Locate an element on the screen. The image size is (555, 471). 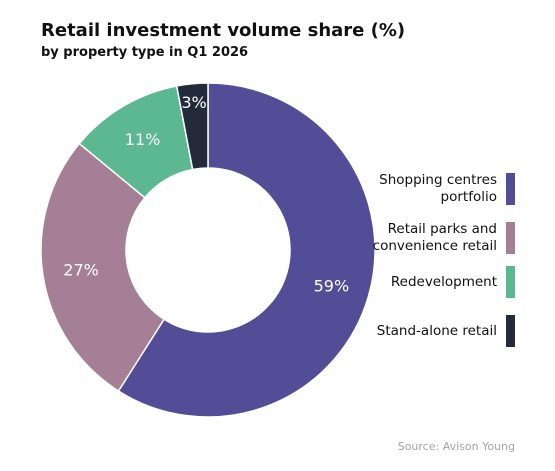
legend-label: Redevelopment is located at coordinates (443, 281).